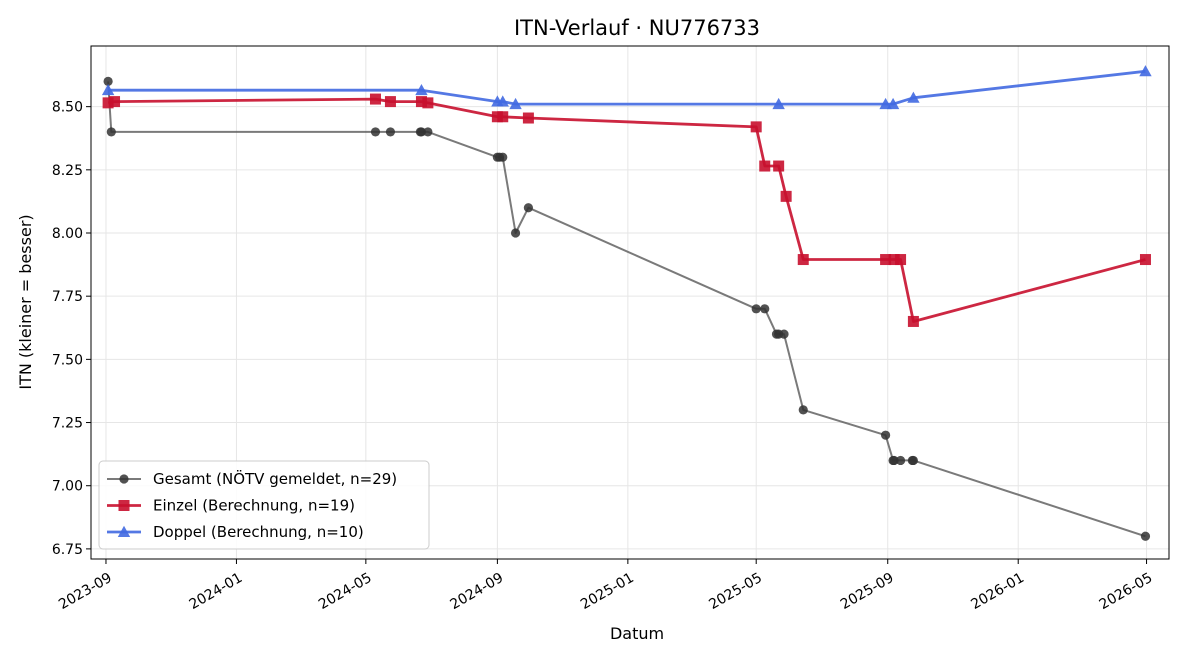 The width and height of the screenshot is (1200, 660). What do you see at coordinates (637, 633) in the screenshot?
I see `x-axis-label: Datum` at bounding box center [637, 633].